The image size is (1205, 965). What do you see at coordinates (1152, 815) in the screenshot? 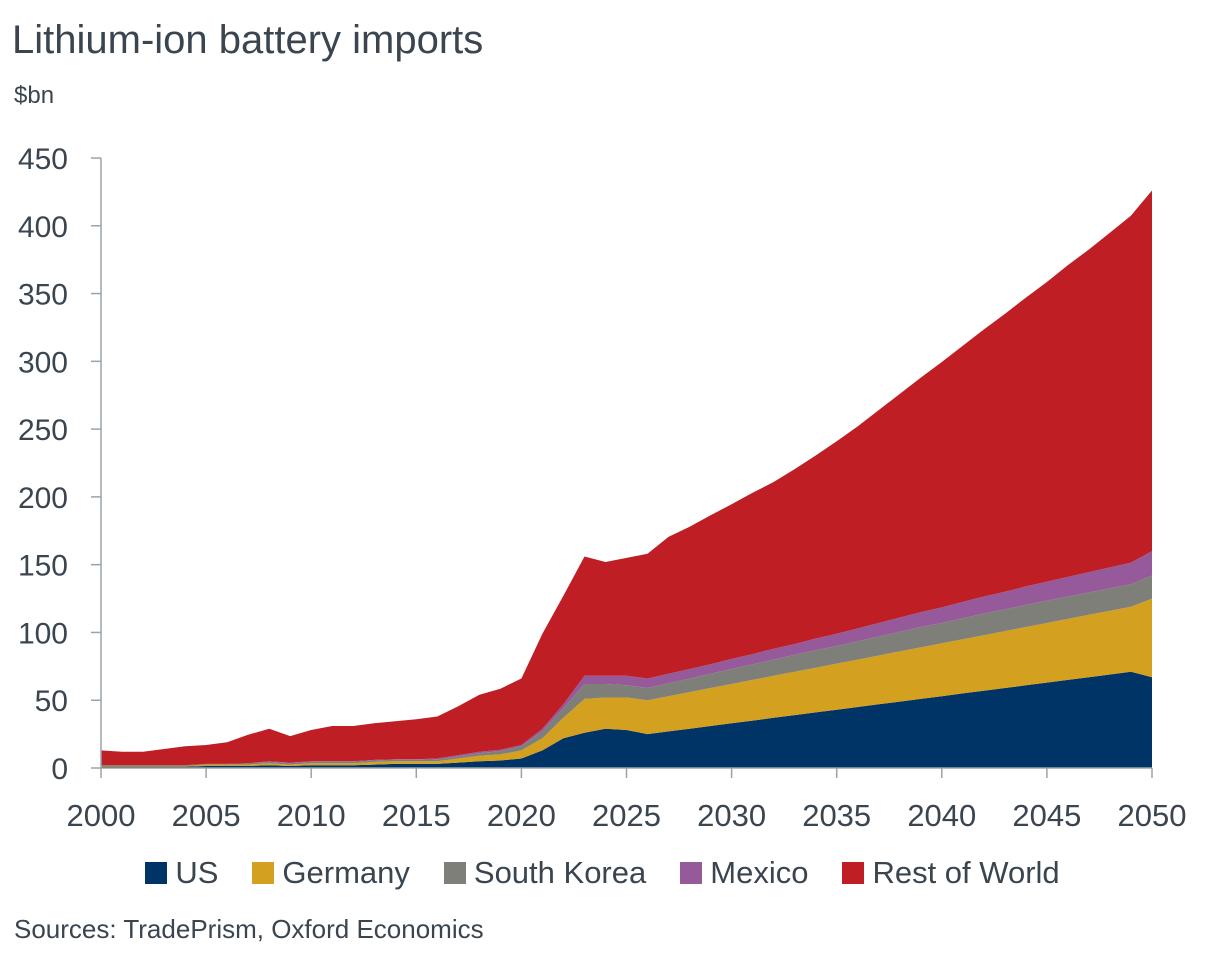
I see `x-tick-label: 2050` at bounding box center [1152, 815].